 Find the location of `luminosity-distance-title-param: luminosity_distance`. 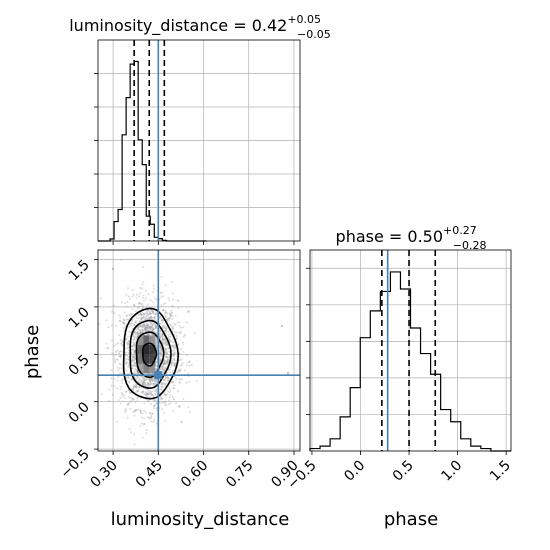

luminosity-distance-title-param: luminosity_distance is located at coordinates (148, 26).